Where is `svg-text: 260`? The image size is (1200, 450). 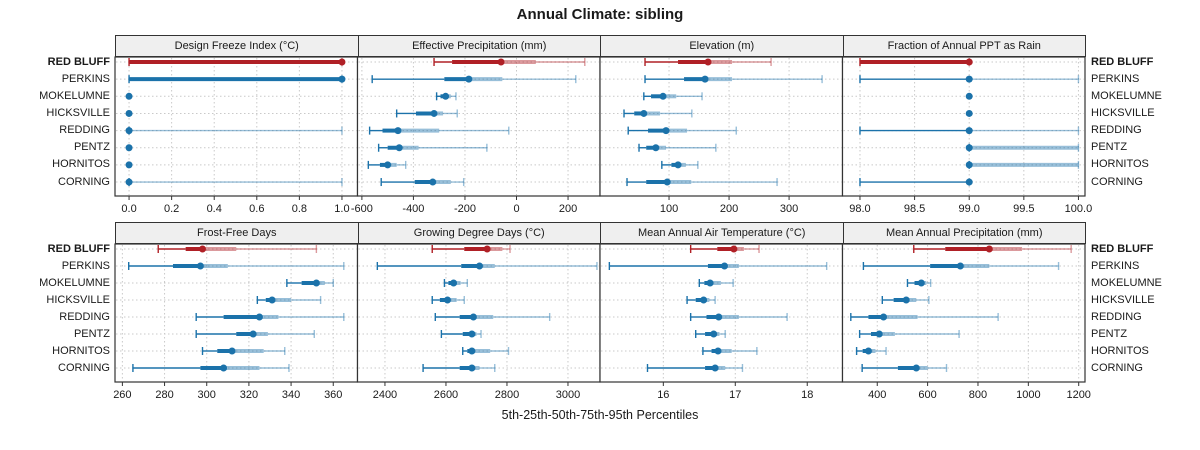 svg-text: 260 is located at coordinates (122, 395).